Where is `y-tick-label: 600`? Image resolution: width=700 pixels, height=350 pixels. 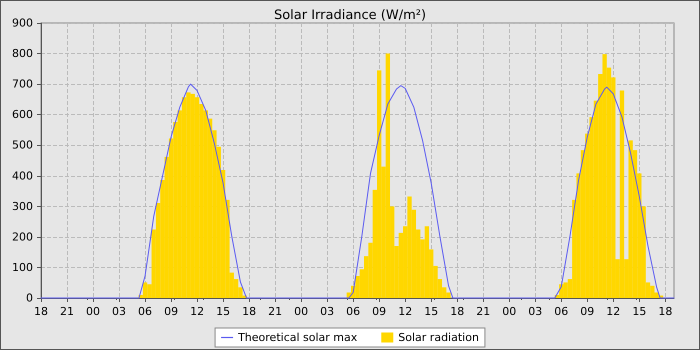 y-tick-label: 600 is located at coordinates (22, 115).